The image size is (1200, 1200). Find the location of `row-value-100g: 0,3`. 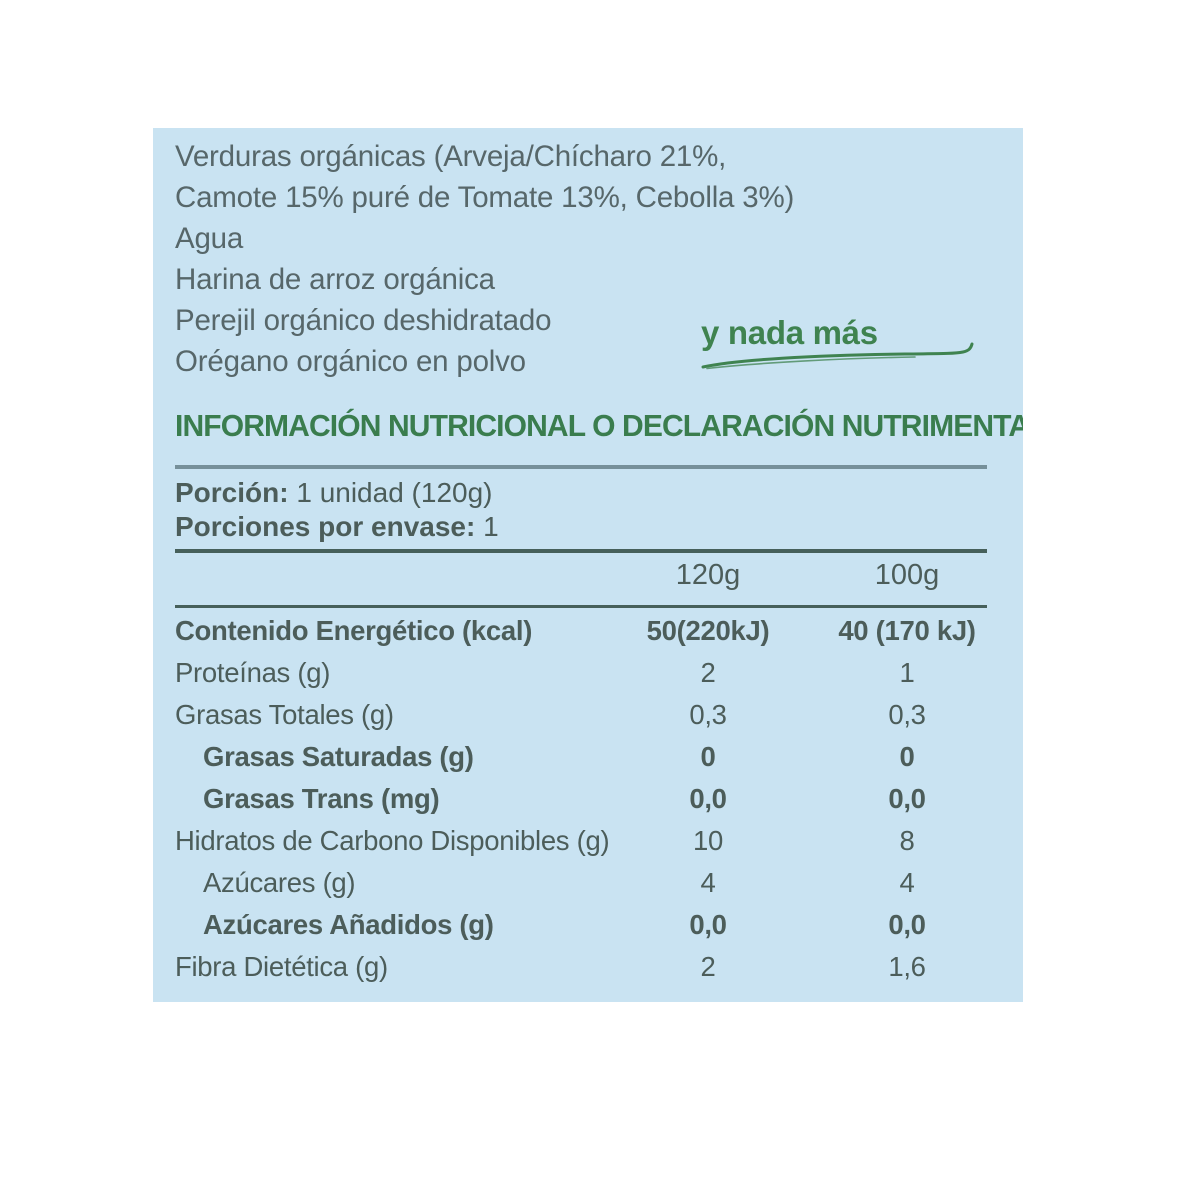

row-value-100g: 0,3 is located at coordinates (907, 714).